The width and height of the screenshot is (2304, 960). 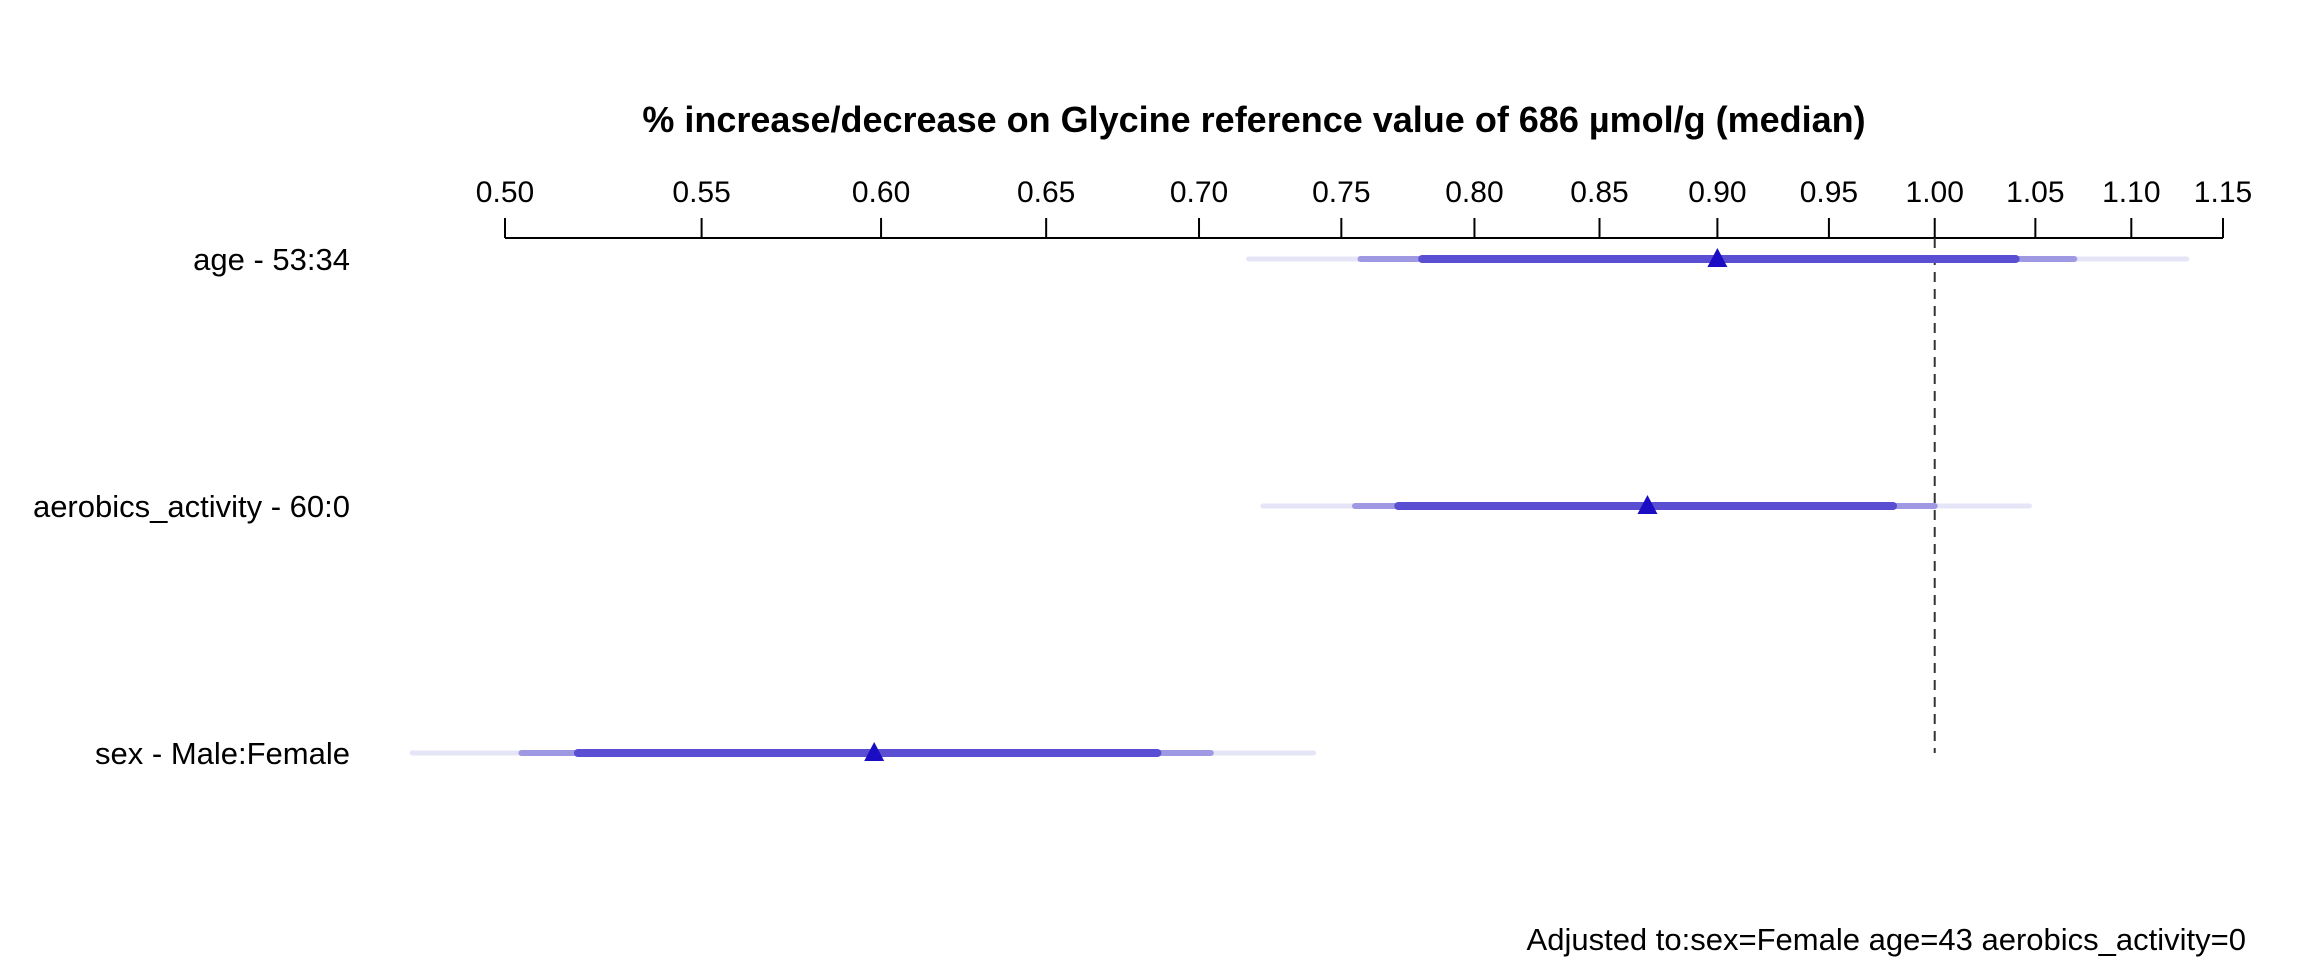 What do you see at coordinates (2131, 192) in the screenshot?
I see `x-tick-label: 1.10` at bounding box center [2131, 192].